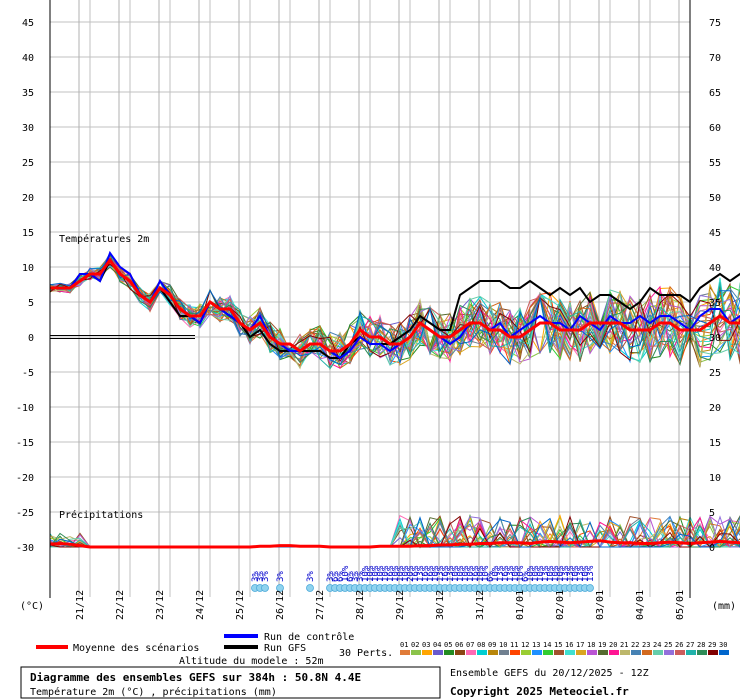 The image size is (740, 700). What do you see at coordinates (600, 605) in the screenshot?
I see `x-tick-label: 03/01` at bounding box center [600, 605].